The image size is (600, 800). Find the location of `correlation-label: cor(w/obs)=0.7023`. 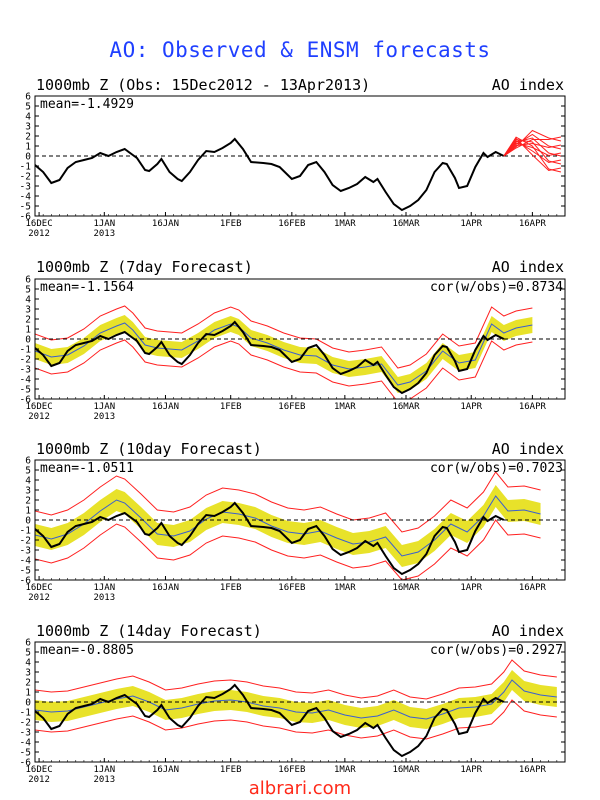

correlation-label: cor(w/obs)=0.7023 is located at coordinates (496, 468).